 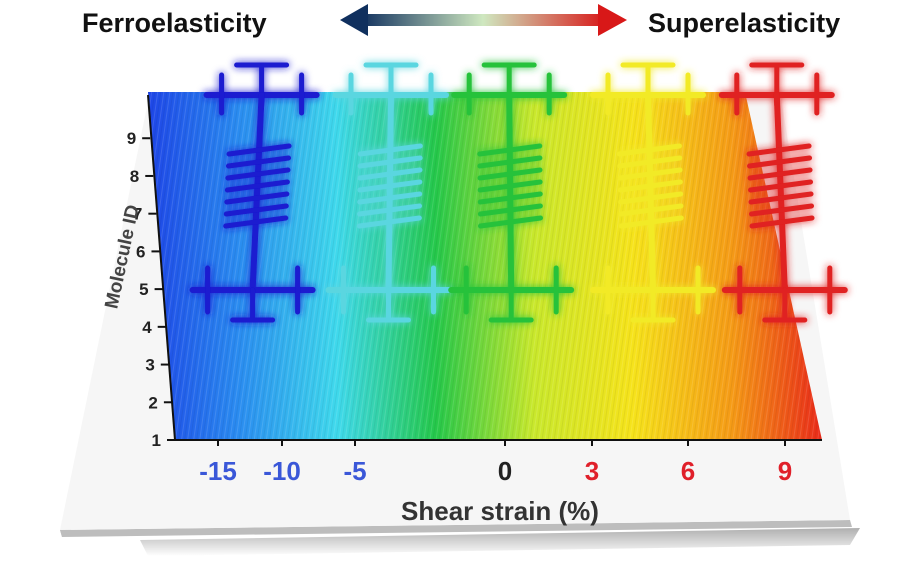 I want to click on y-tick-label: 2, so click(x=152, y=402).